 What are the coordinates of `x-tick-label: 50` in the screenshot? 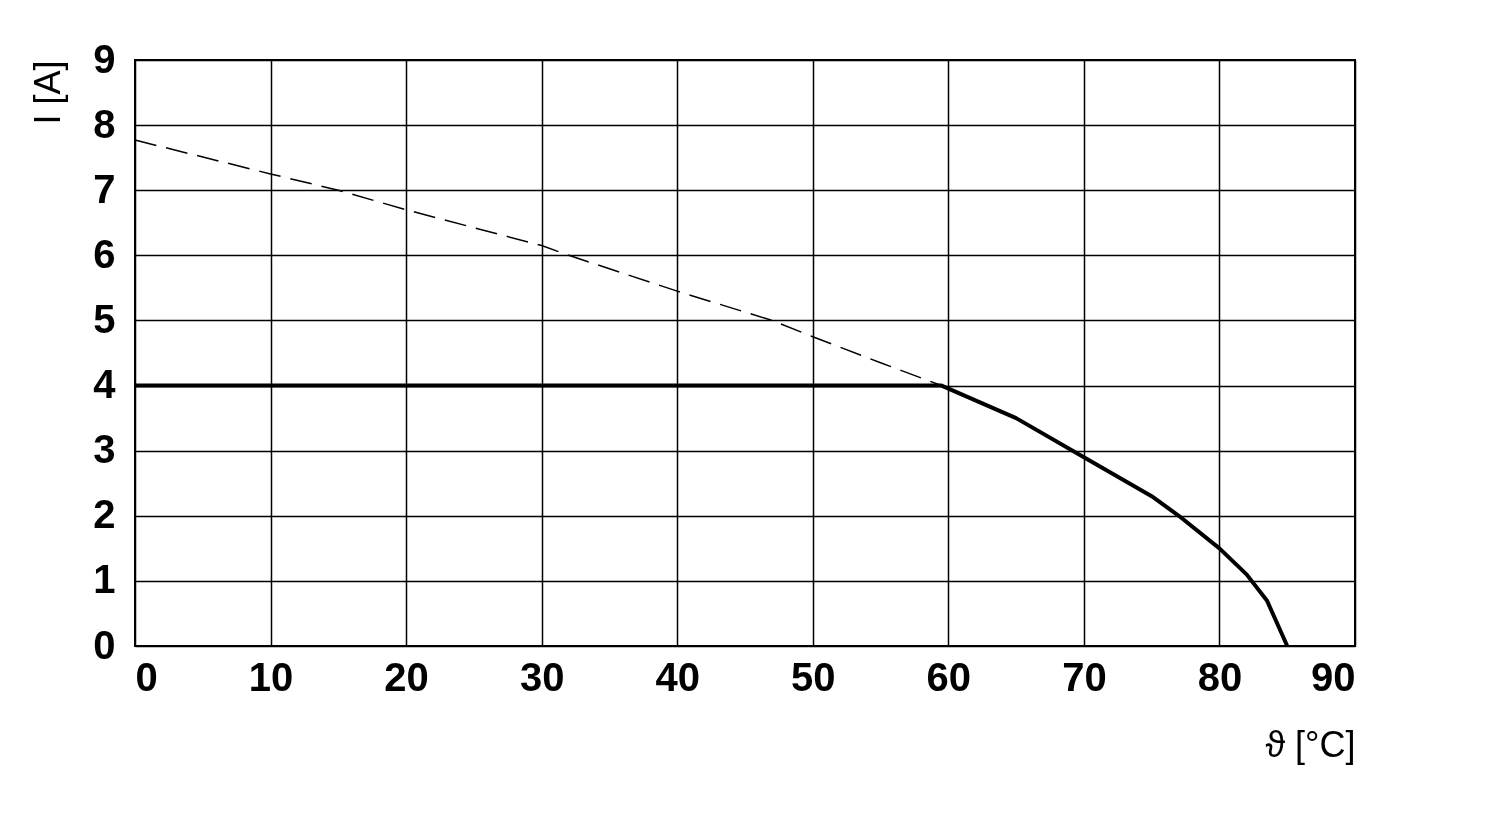 It's located at (813, 676).